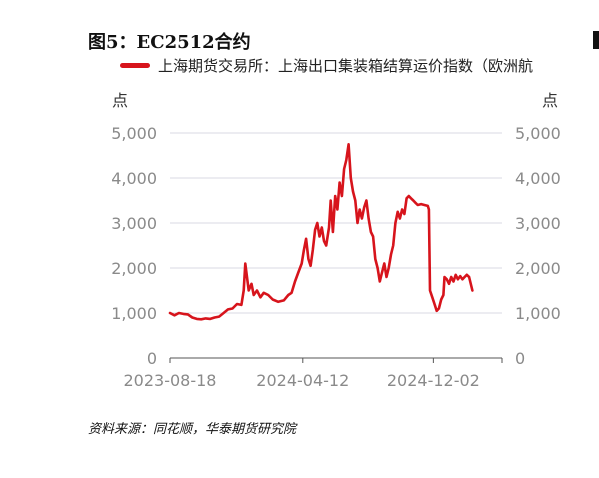 Image resolution: width=599 pixels, height=478 pixels. I want to click on y-tick-label-left: 1,000, so click(134, 313).